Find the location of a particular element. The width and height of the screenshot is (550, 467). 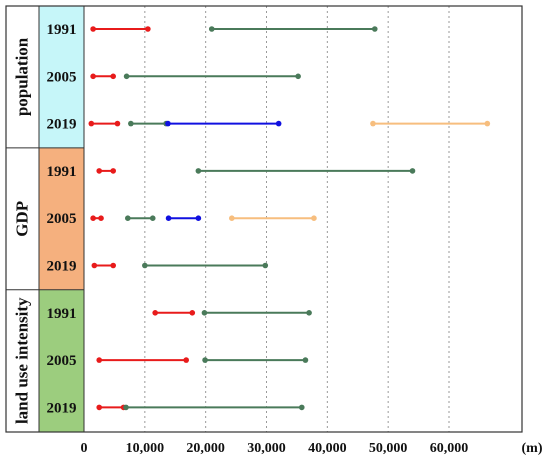

x-tick-label: 20,000 is located at coordinates (205, 448).